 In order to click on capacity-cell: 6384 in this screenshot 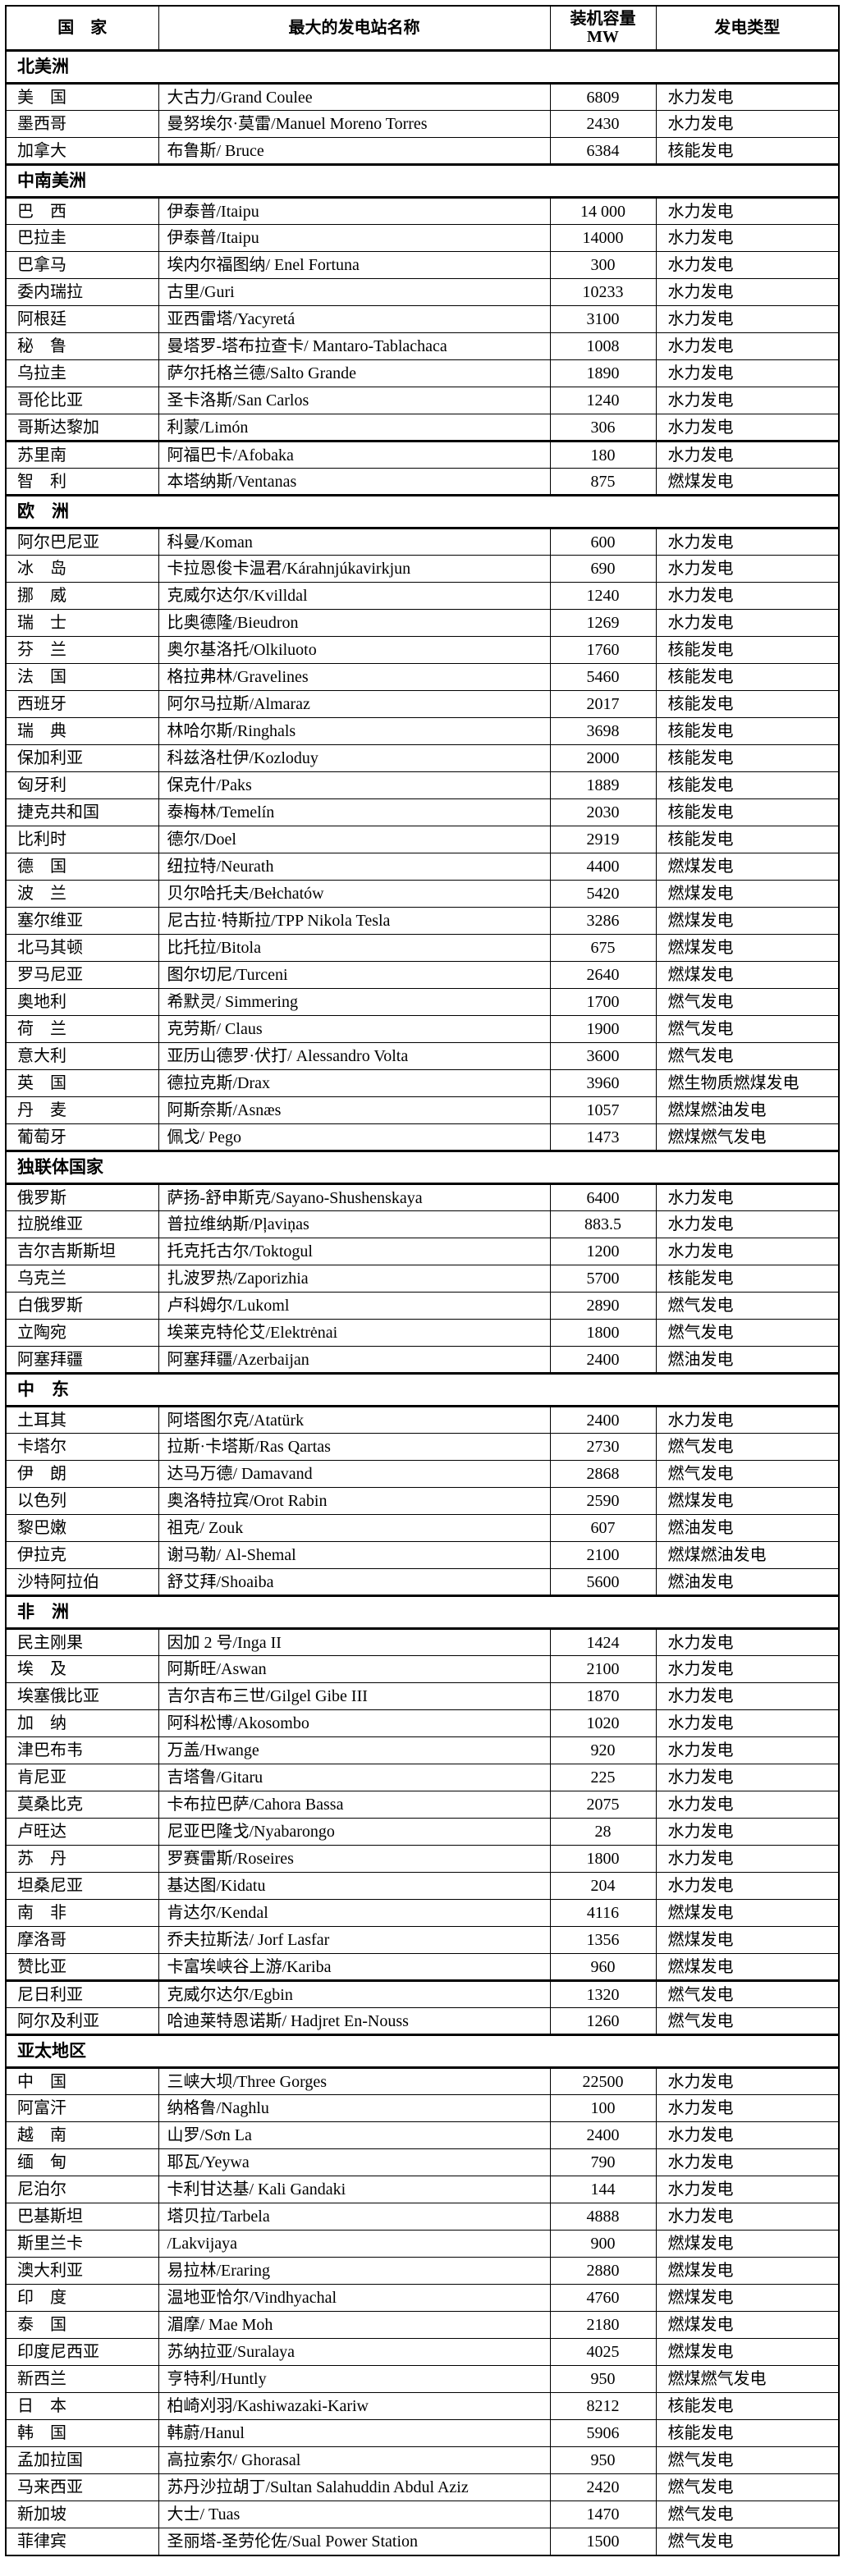, I will do `click(603, 151)`.